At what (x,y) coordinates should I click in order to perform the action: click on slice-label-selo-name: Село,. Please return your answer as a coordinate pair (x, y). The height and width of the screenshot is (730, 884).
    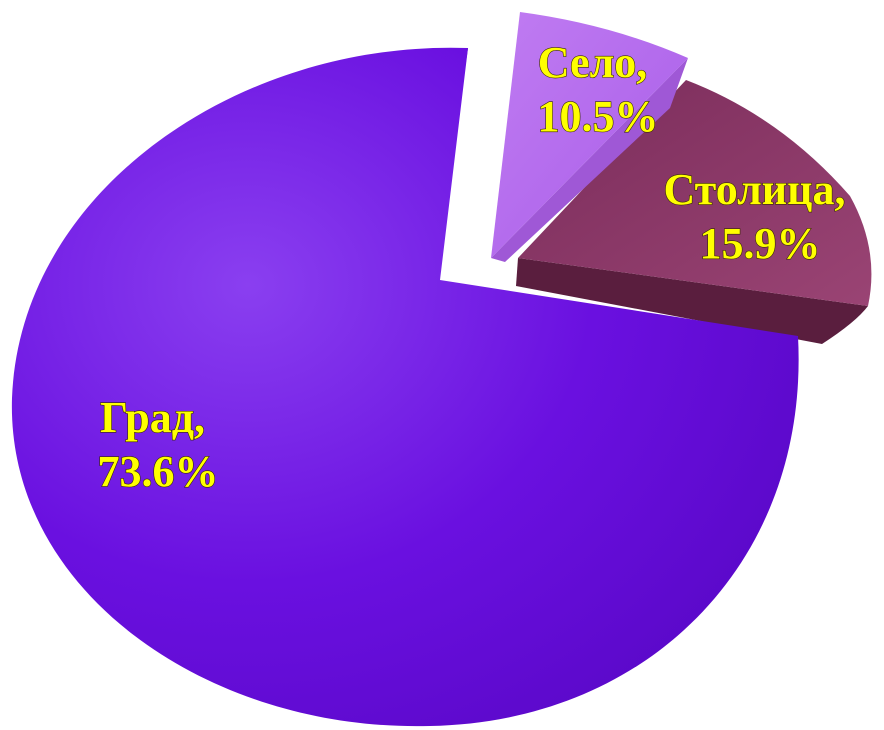
    Looking at the image, I should click on (593, 62).